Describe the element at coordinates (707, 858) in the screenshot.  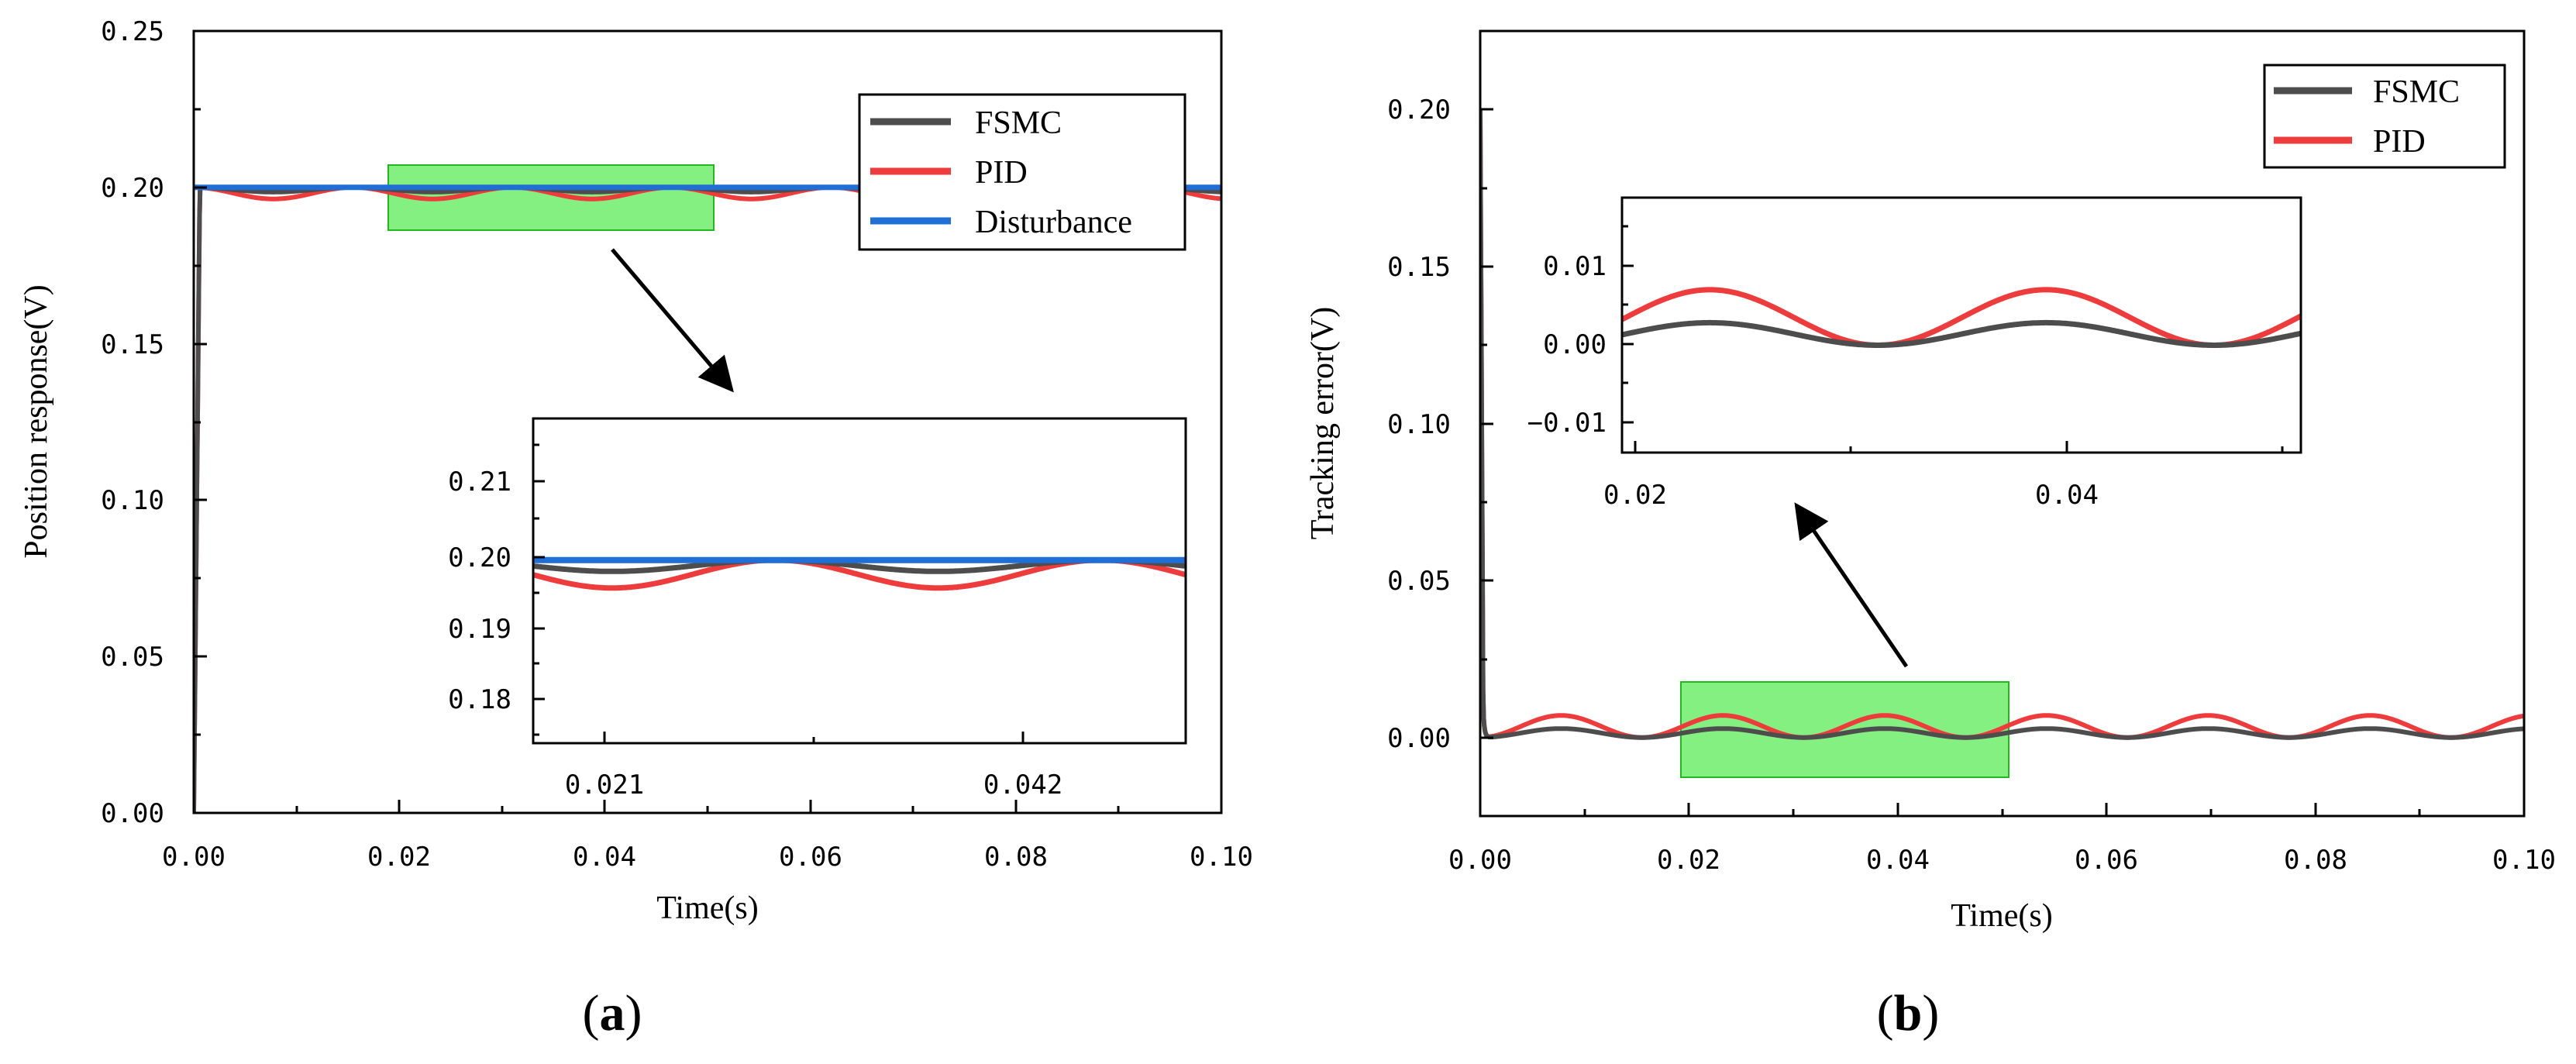
I see `chart-a-x-tick-labels: 0.00 0.02 0.04 0.06 0.08 0.10` at that location.